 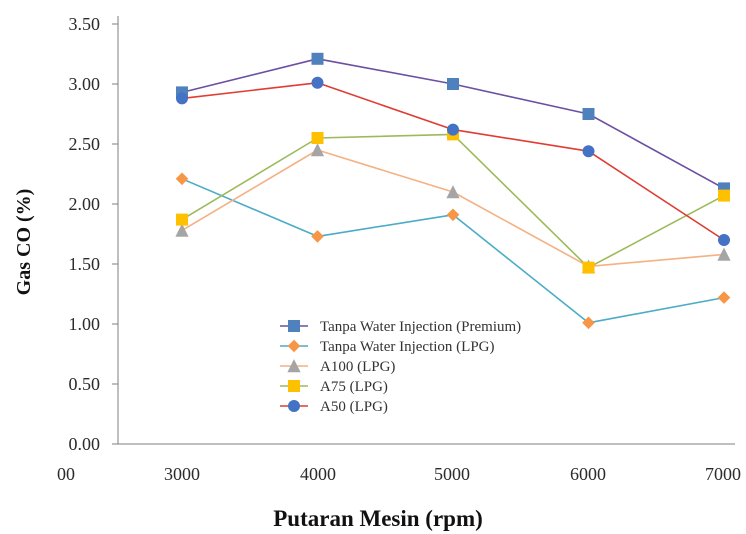 What do you see at coordinates (354, 387) in the screenshot?
I see `legend-label-4: A75 (LPG)` at bounding box center [354, 387].